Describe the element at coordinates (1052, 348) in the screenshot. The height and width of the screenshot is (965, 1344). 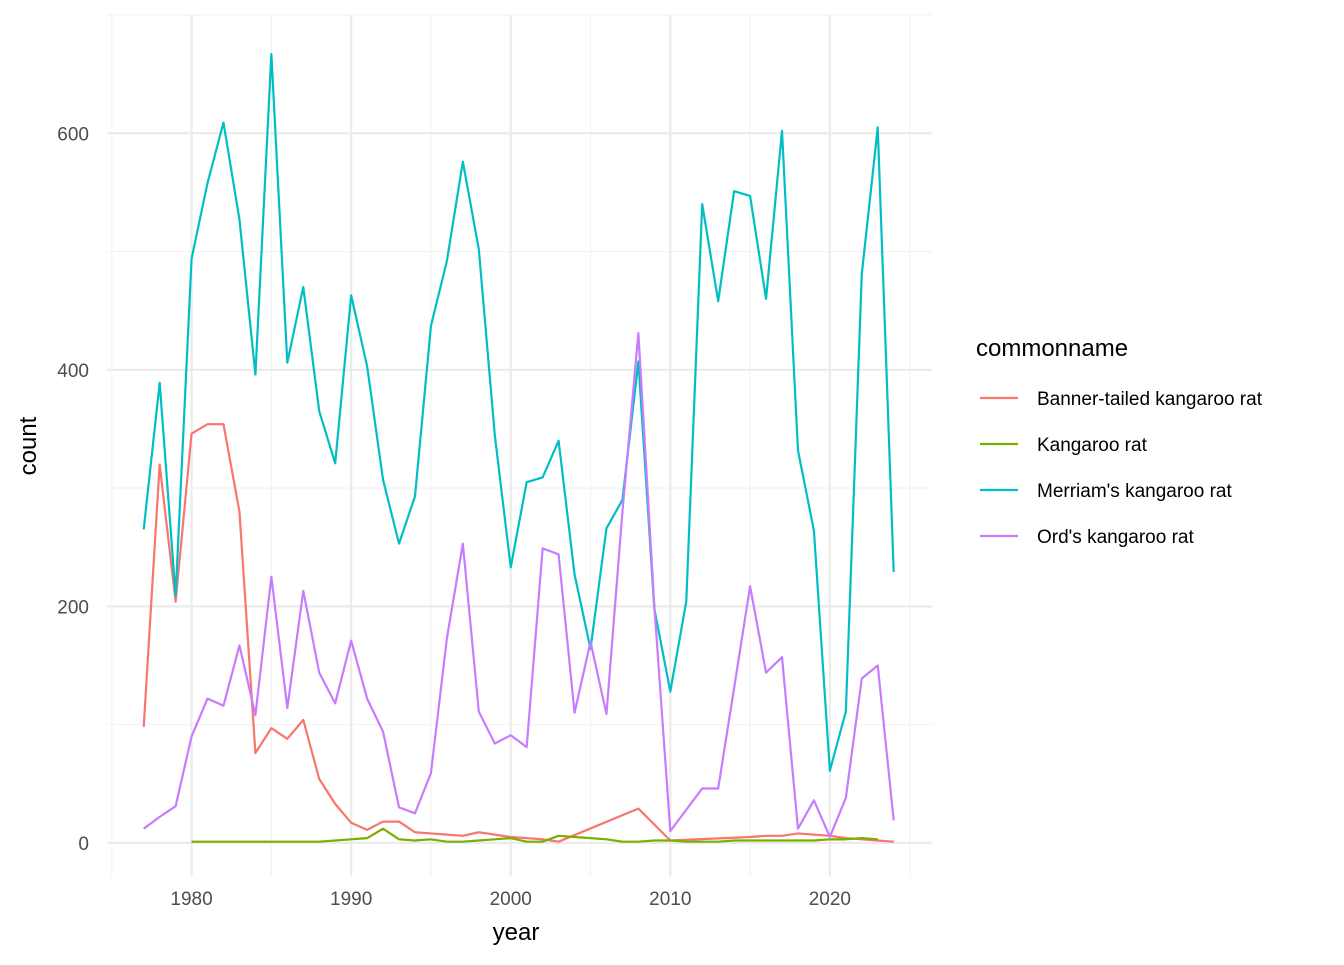
I see `legend-title: commonname` at that location.